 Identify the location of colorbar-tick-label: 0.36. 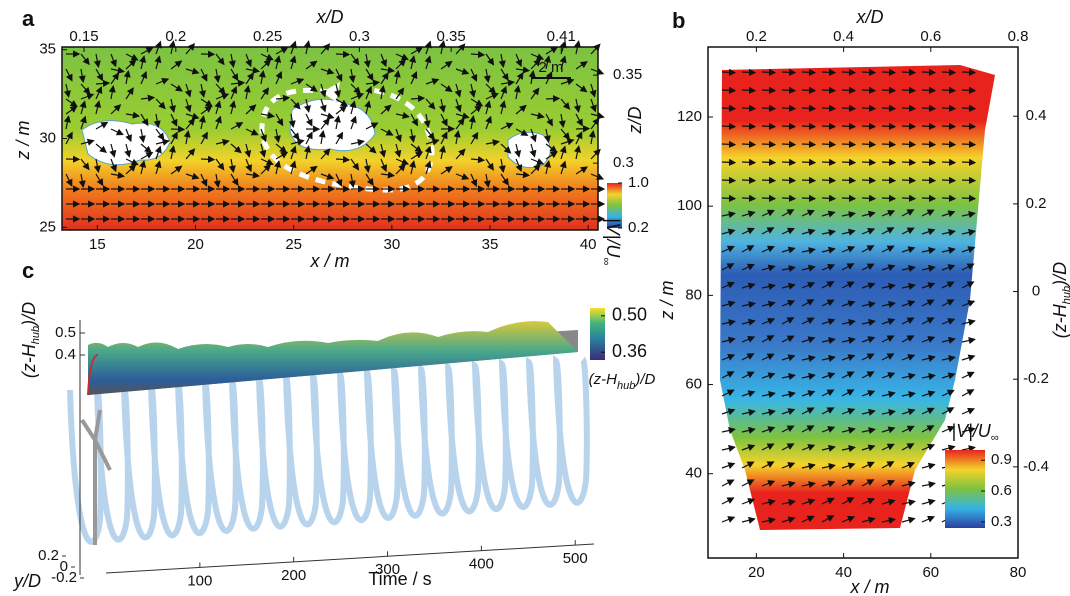
(629, 351).